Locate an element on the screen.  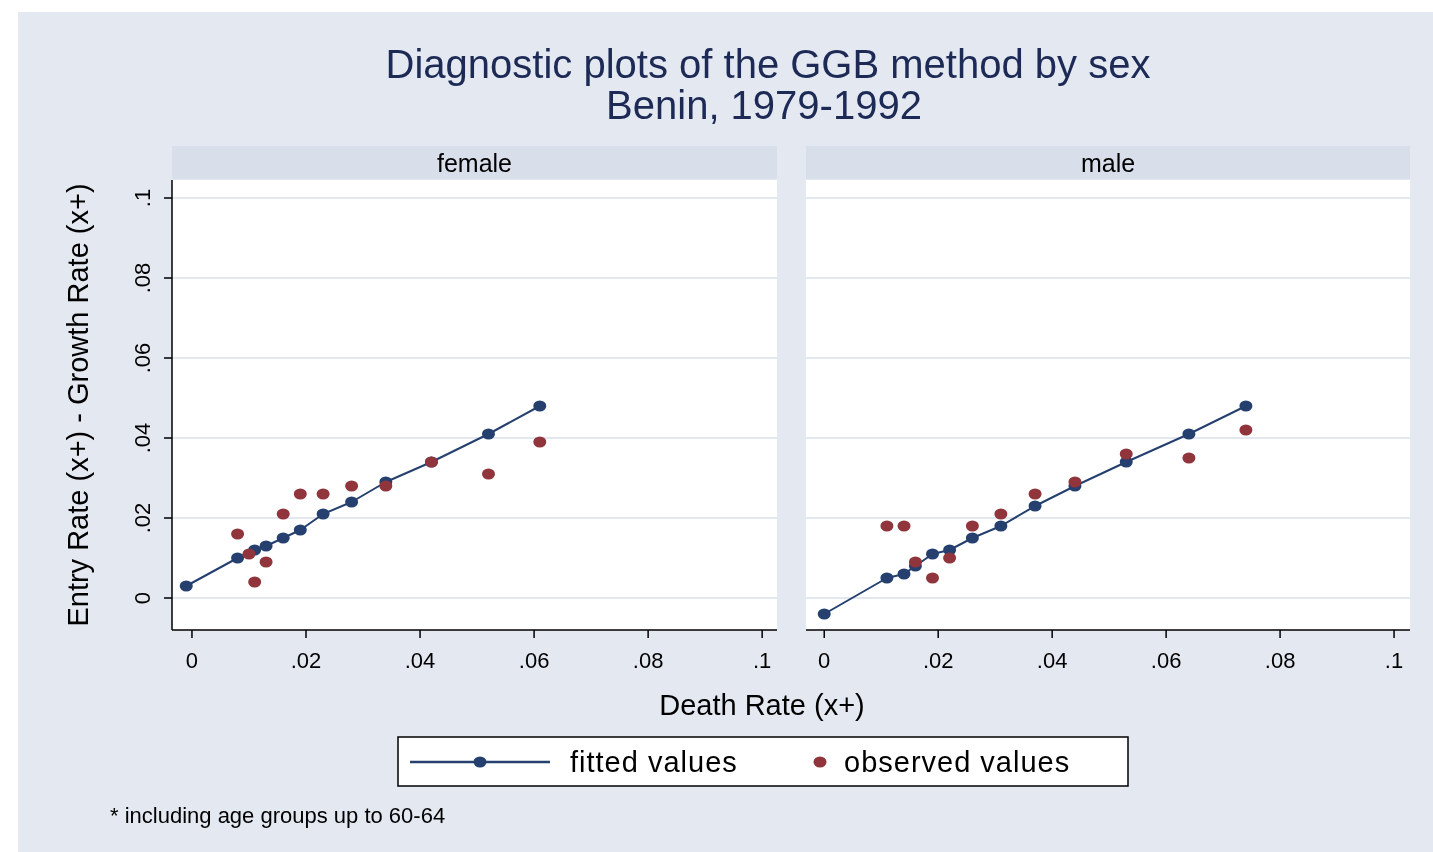
y-axis-title: Entry Rate (x+) - Growth Rate (x+) is located at coordinates (78, 405).